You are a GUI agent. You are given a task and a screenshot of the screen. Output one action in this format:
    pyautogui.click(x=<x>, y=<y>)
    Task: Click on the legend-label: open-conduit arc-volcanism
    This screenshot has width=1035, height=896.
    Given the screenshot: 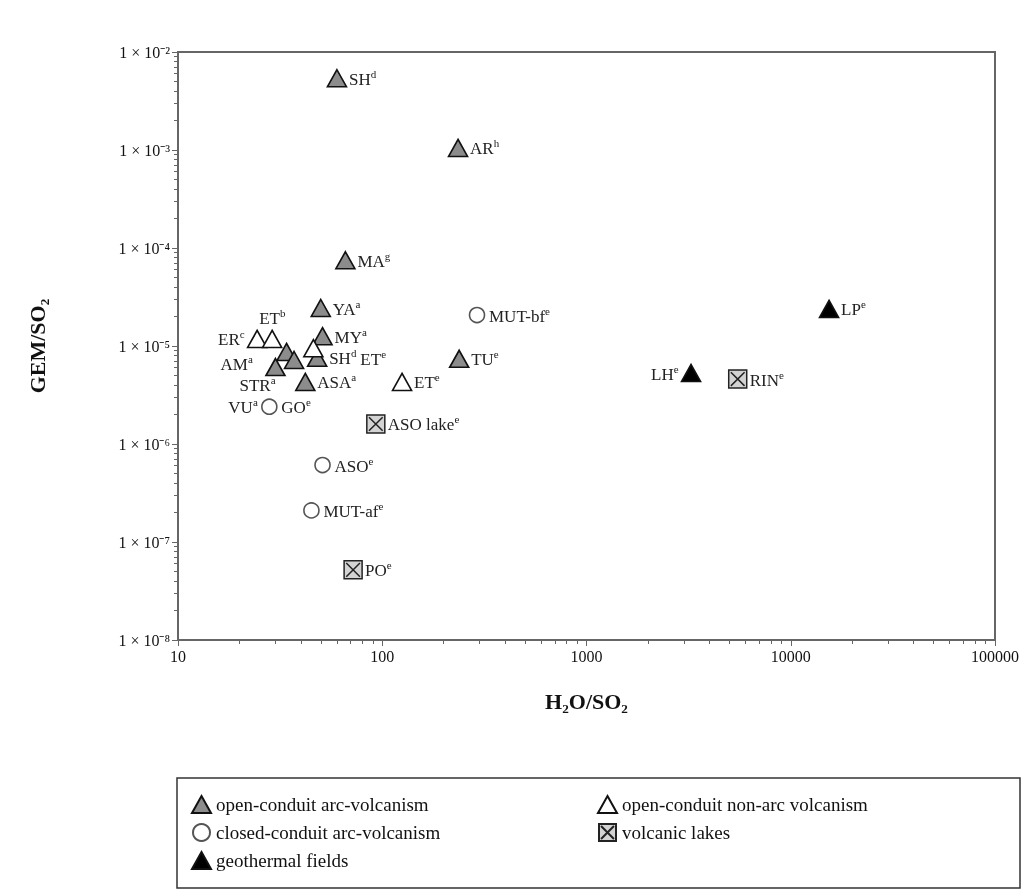 What is the action you would take?
    pyautogui.click(x=322, y=804)
    